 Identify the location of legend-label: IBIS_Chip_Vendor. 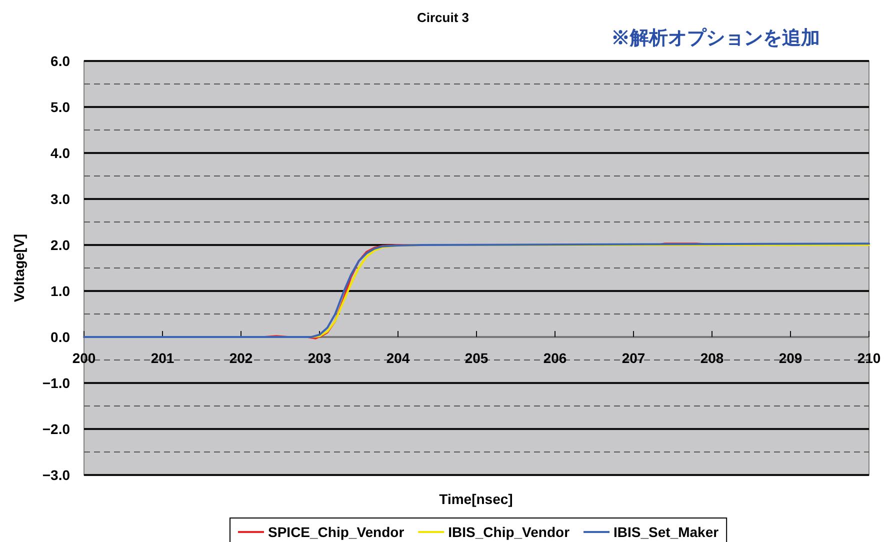
(509, 532).